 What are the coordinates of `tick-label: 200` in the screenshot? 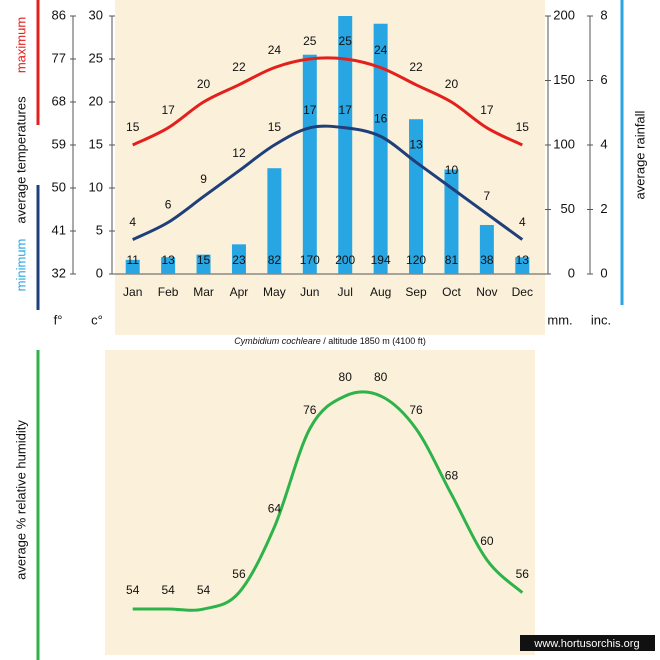 It's located at (564, 14).